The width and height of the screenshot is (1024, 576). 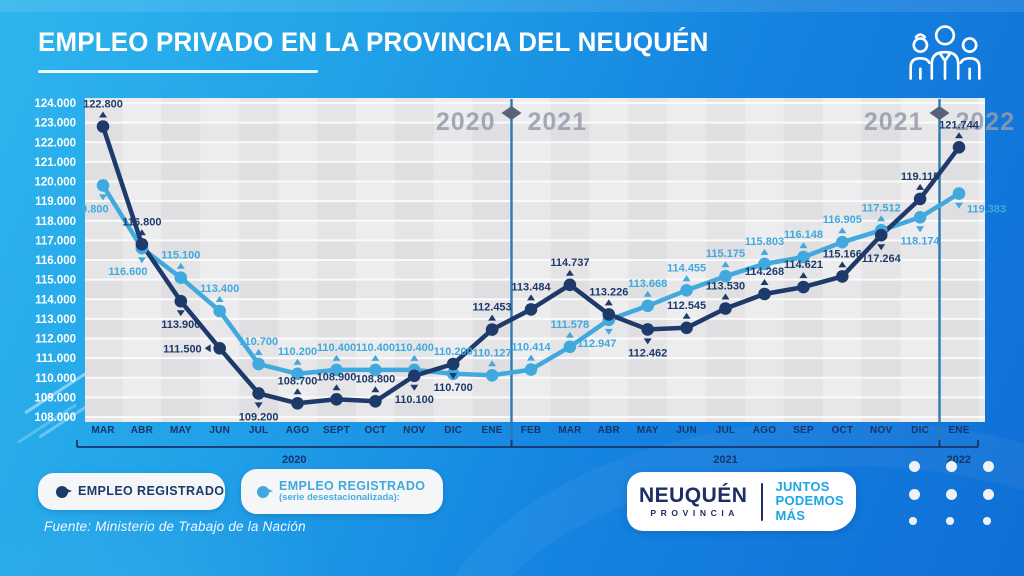 I want to click on svg-text: SEPT, so click(x=336, y=430).